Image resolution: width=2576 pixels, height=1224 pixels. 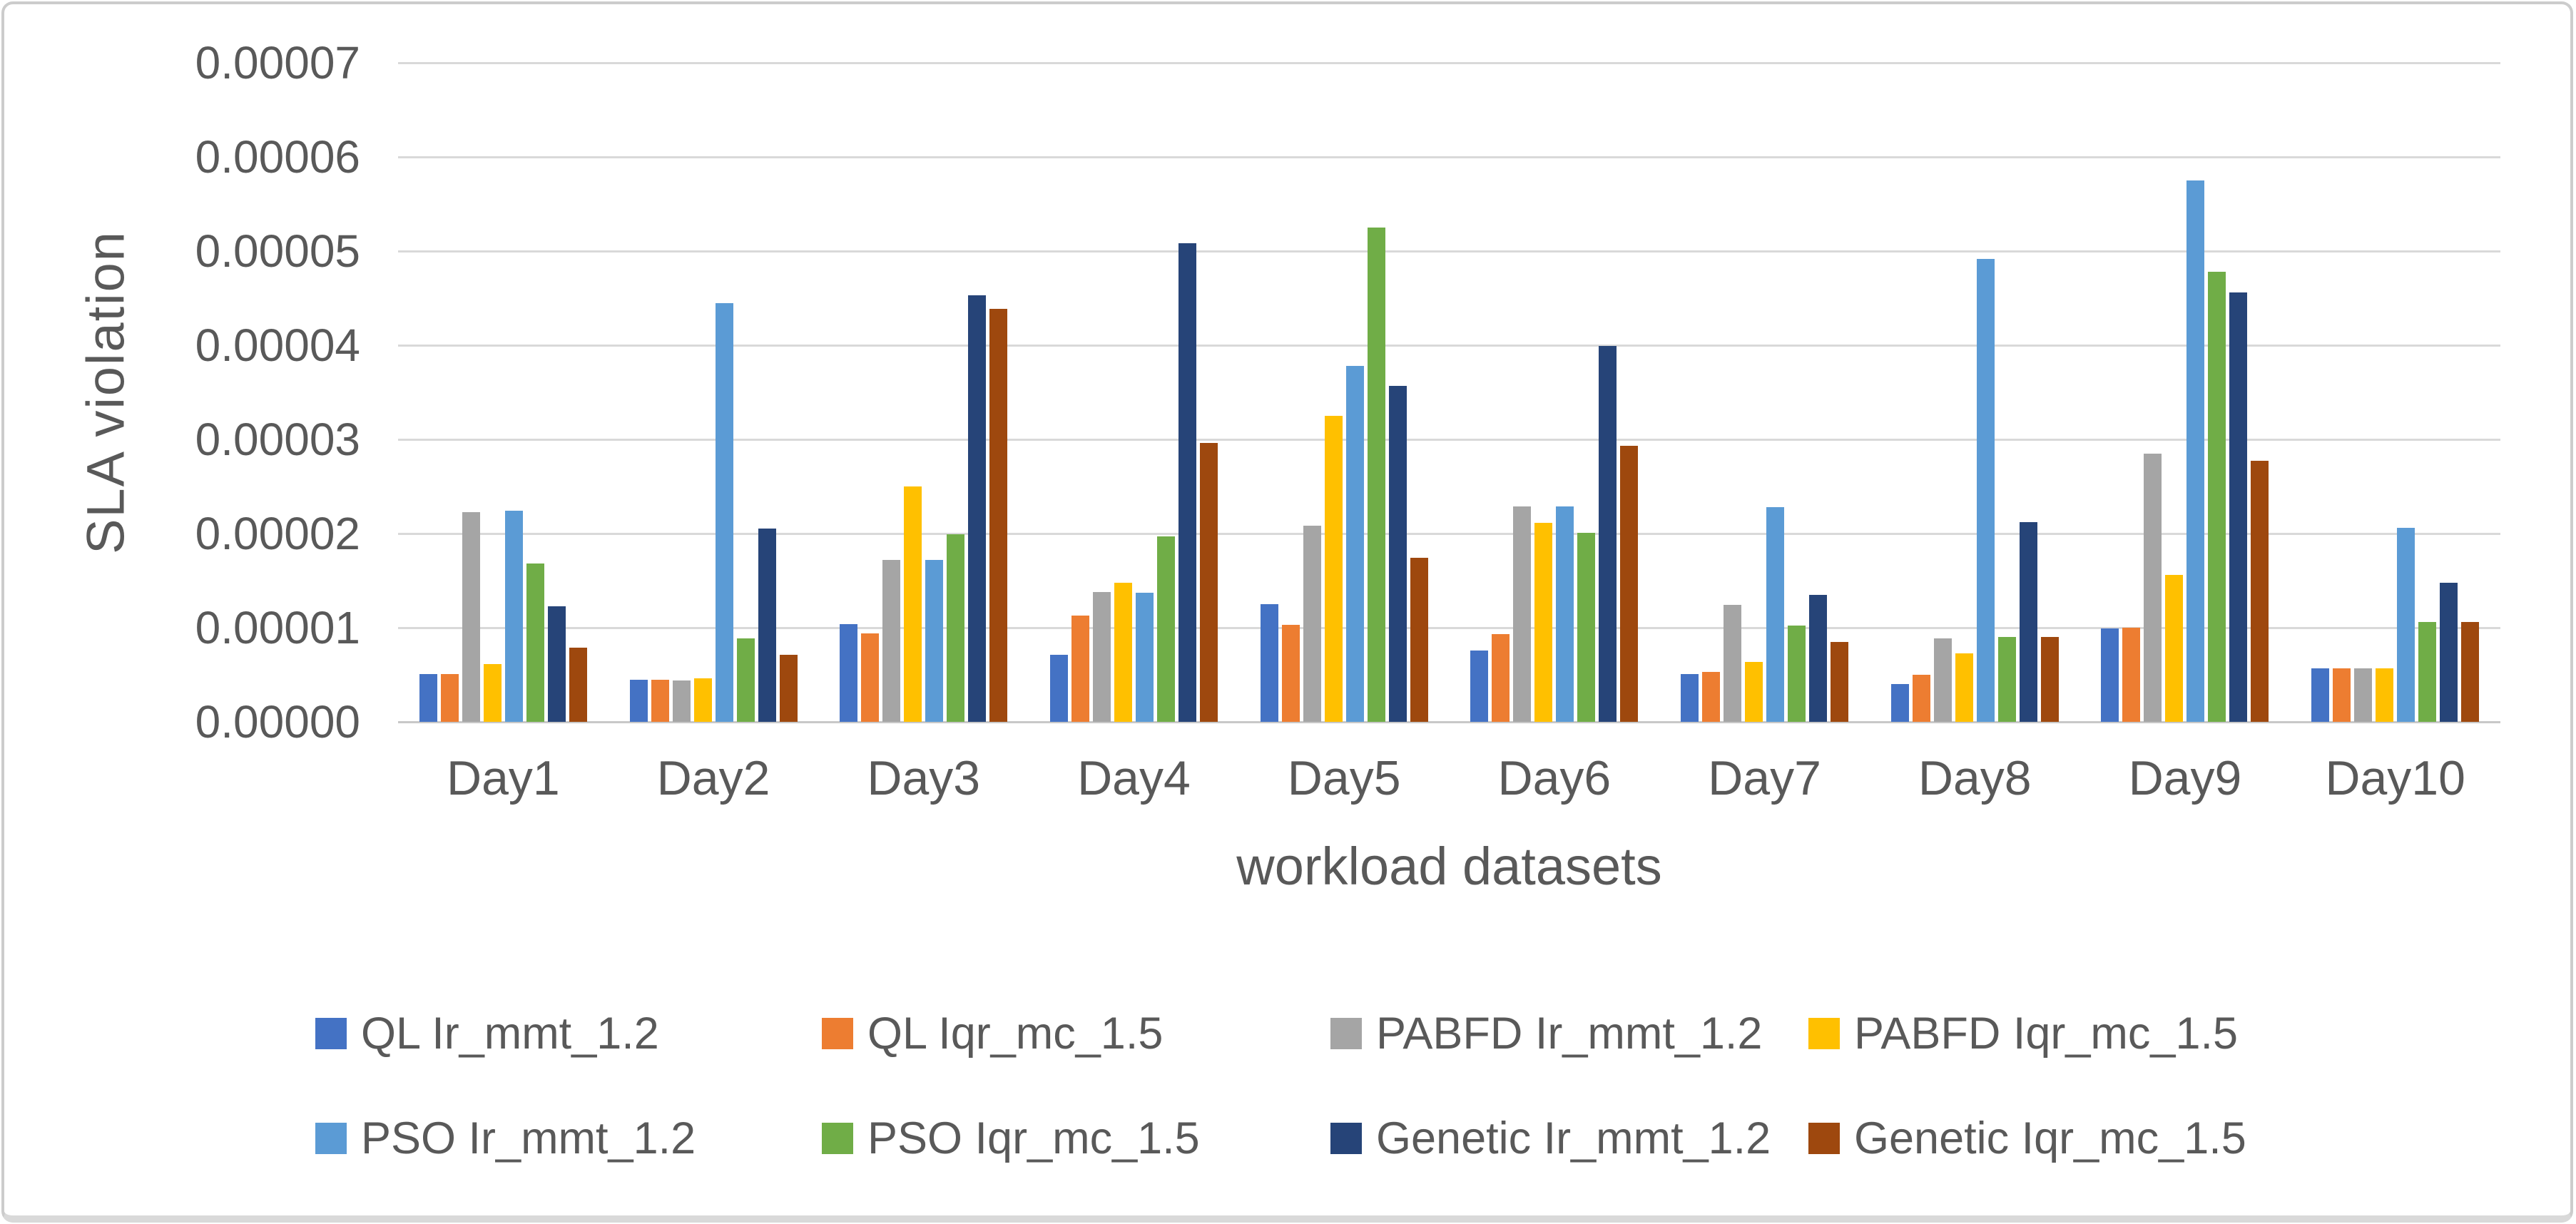 I want to click on bar-pabfd-ir-mmt-1-2-day4, so click(x=1101, y=657).